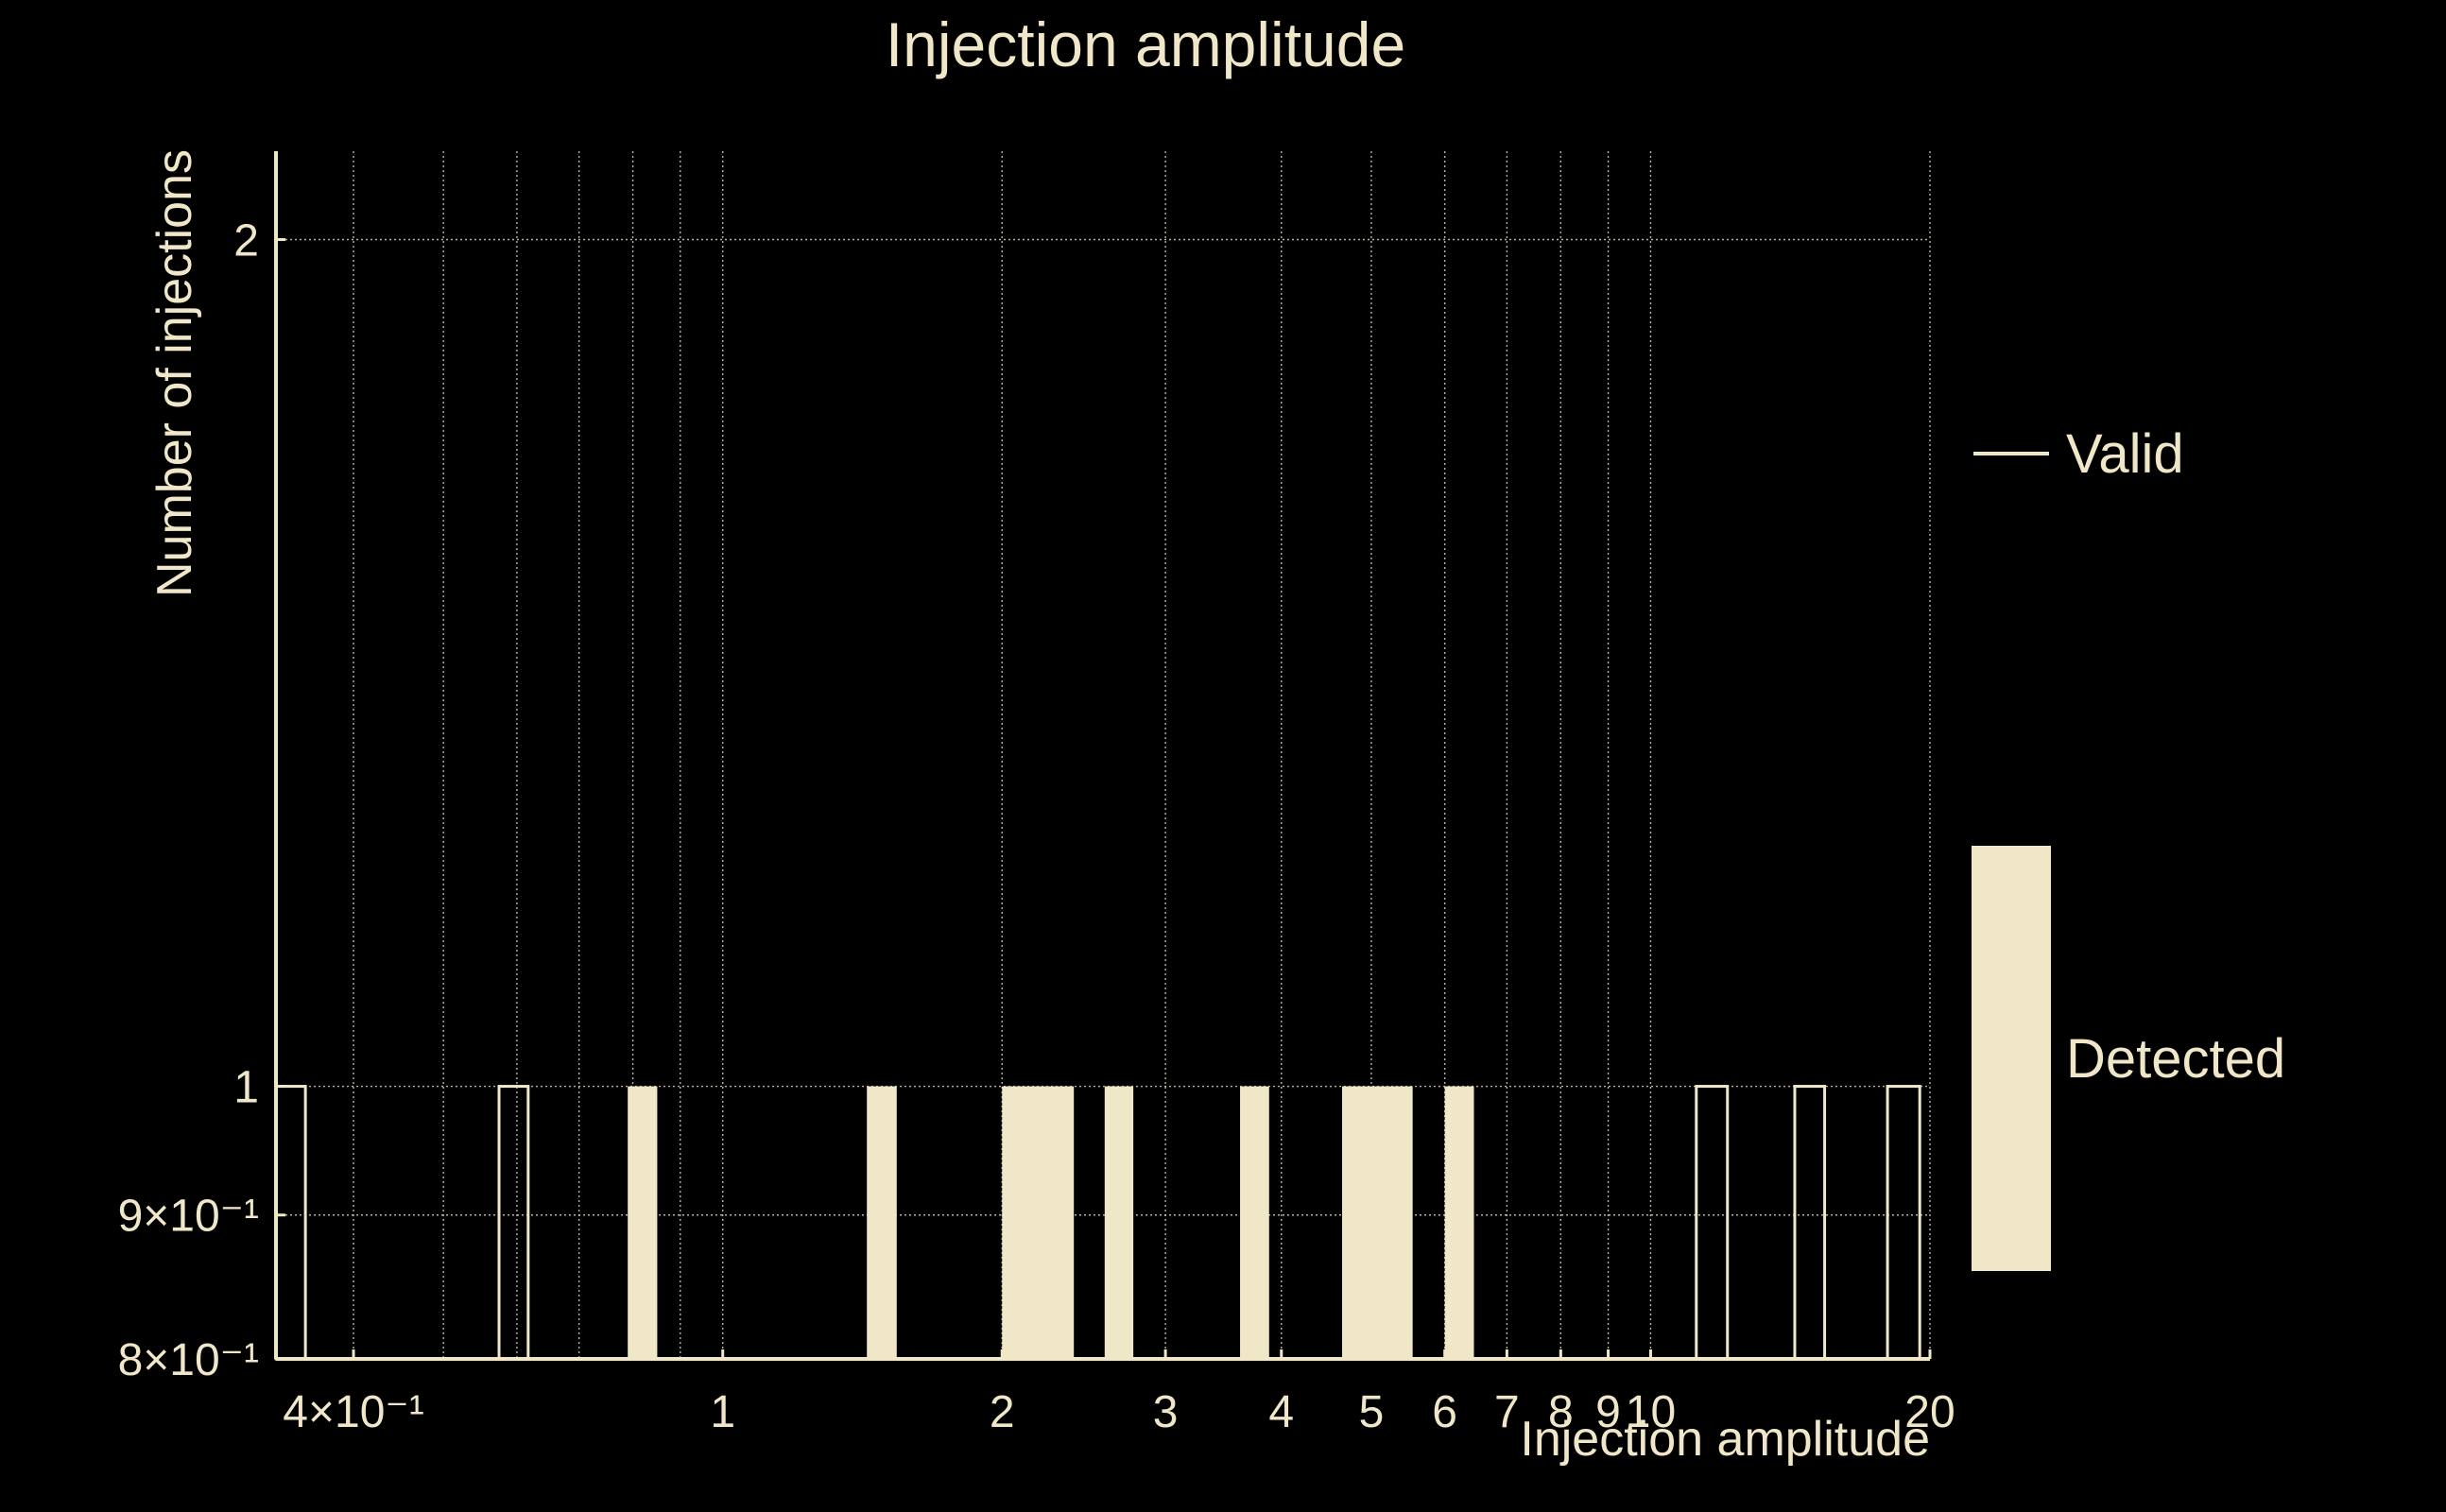  I want to click on x-tick-label: 4×10⁻¹, so click(353, 1412).